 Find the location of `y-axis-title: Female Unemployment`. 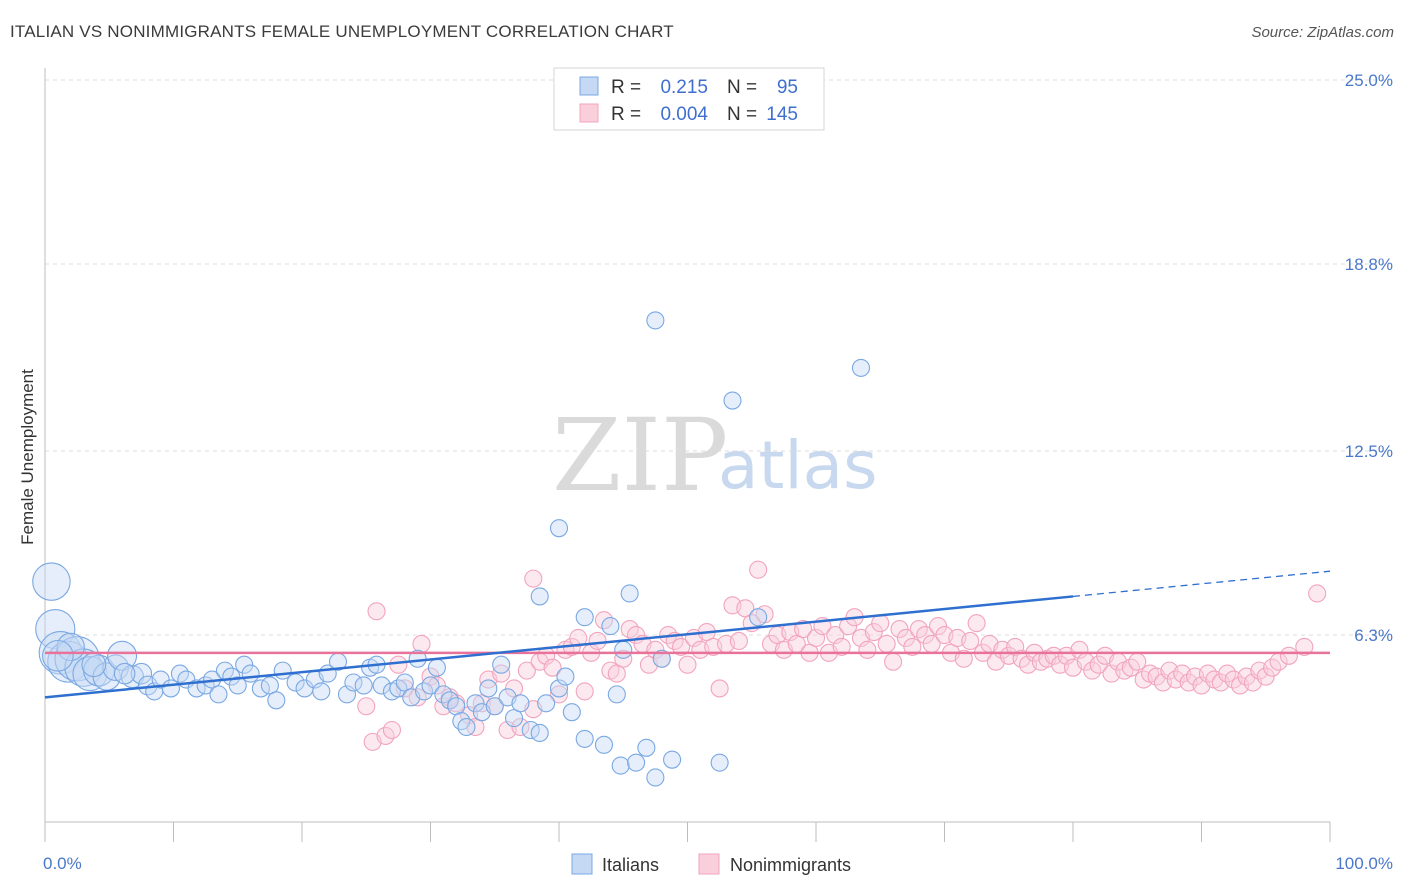

y-axis-title: Female Unemployment is located at coordinates (27, 457).